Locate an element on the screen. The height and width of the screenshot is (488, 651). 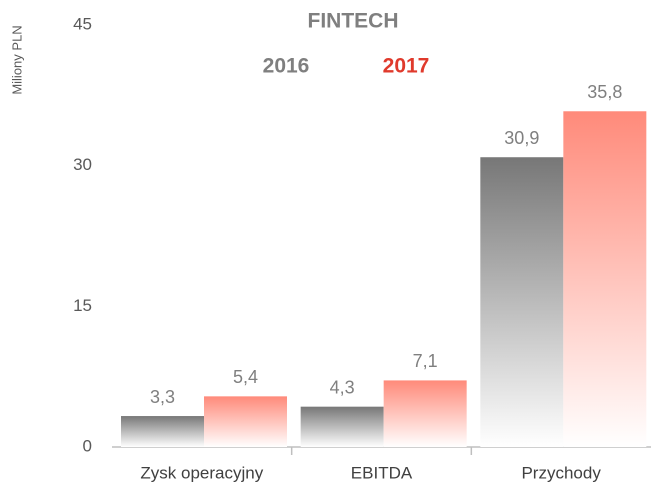
value-label: 3,3 is located at coordinates (162, 397).